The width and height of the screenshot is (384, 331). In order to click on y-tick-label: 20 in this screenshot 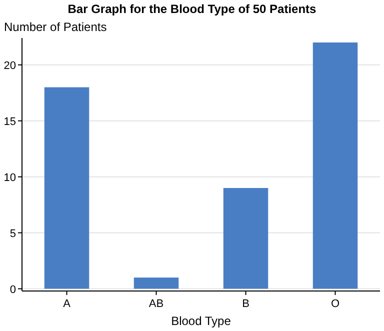, I will do `click(10, 66)`.